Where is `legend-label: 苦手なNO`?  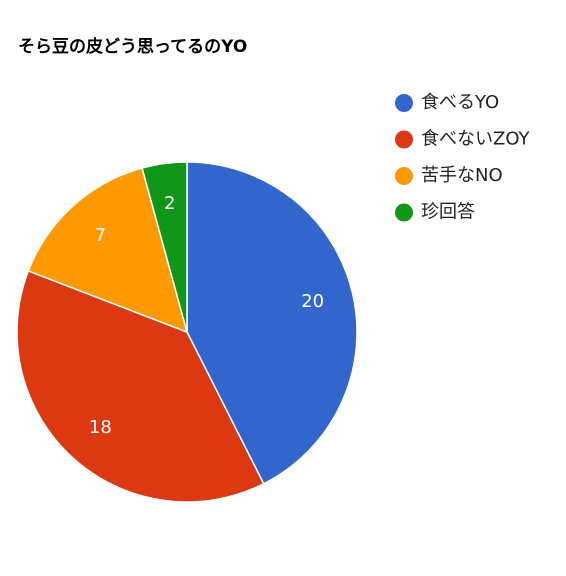 legend-label: 苦手なNO is located at coordinates (462, 175).